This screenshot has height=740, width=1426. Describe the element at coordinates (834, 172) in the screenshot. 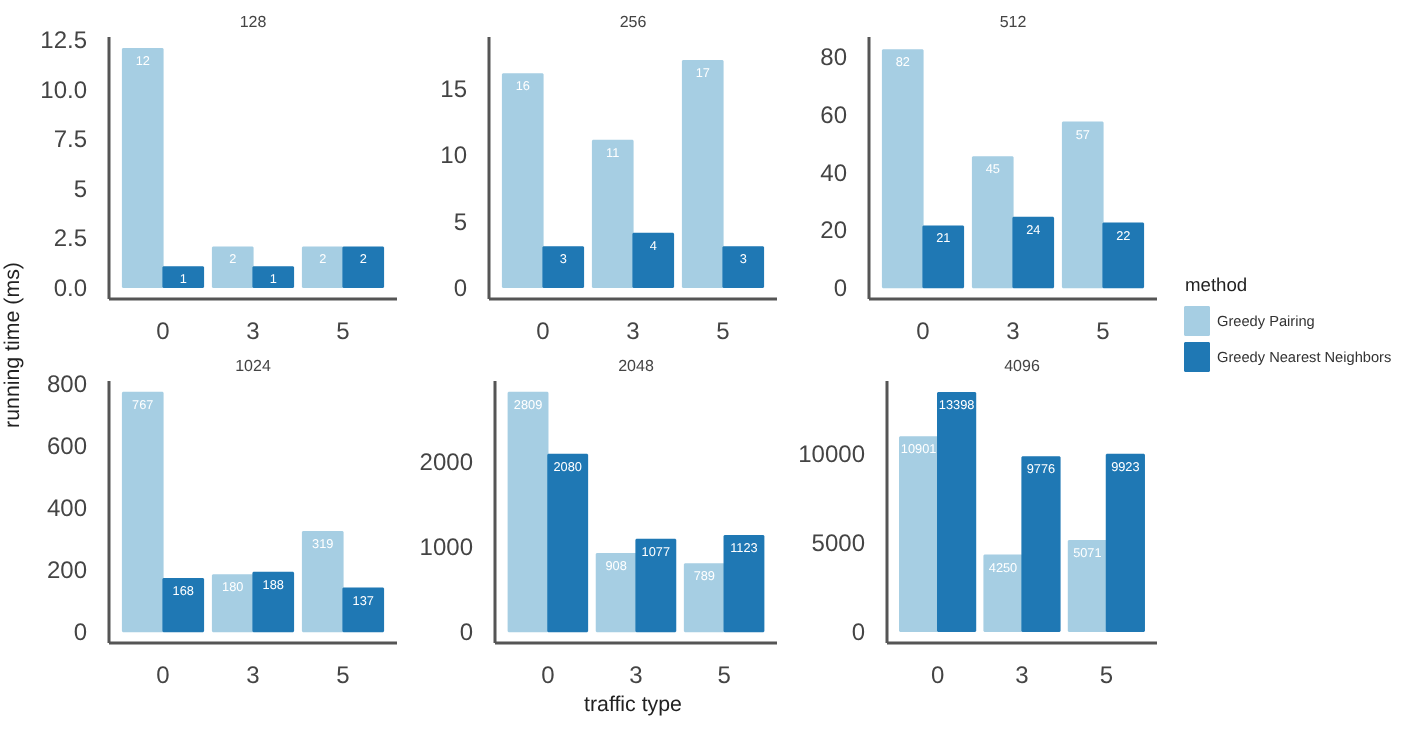

I see `y-tick-label: 40` at that location.